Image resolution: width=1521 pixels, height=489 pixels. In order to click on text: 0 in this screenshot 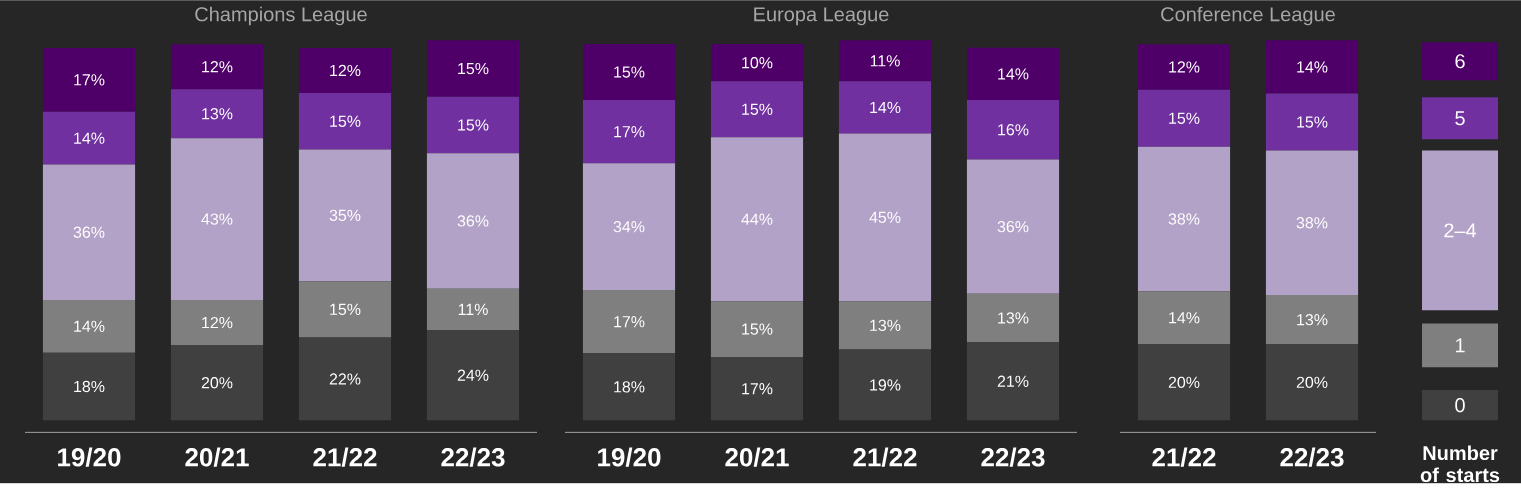, I will do `click(1460, 405)`.